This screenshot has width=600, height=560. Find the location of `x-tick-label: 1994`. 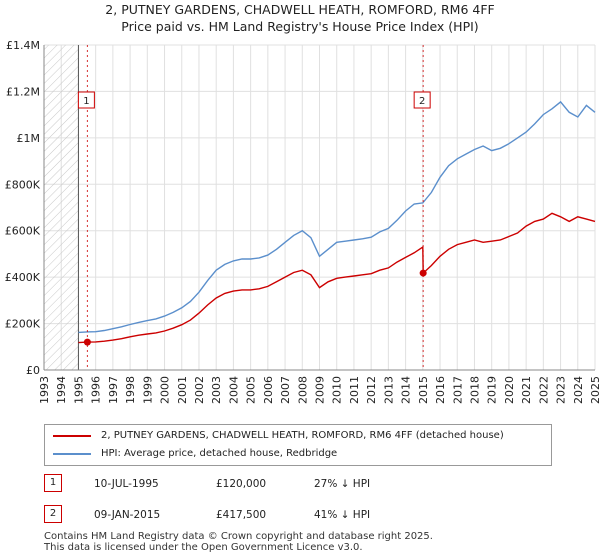

x-tick-label: 1994 is located at coordinates (61, 390).